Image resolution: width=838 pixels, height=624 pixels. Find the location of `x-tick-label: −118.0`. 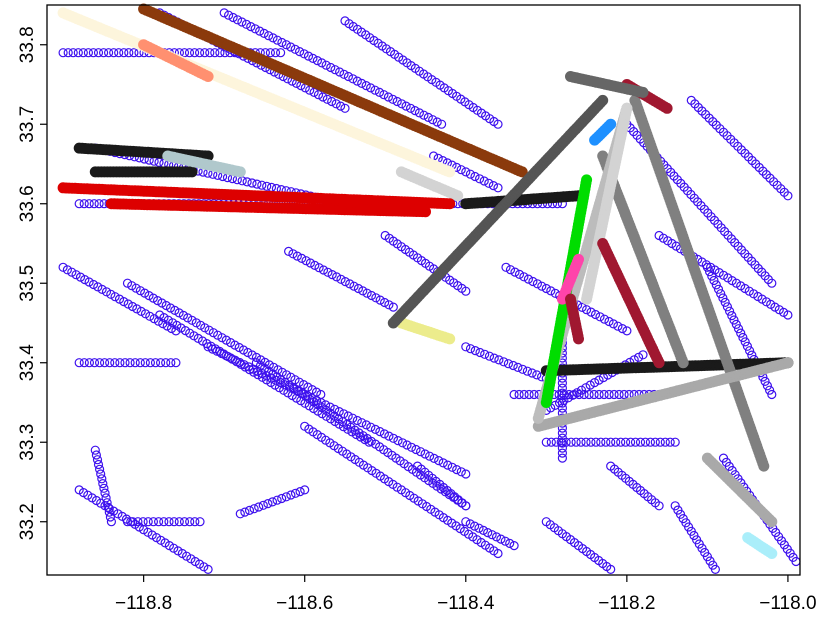

x-tick-label: −118.0 is located at coordinates (787, 603).